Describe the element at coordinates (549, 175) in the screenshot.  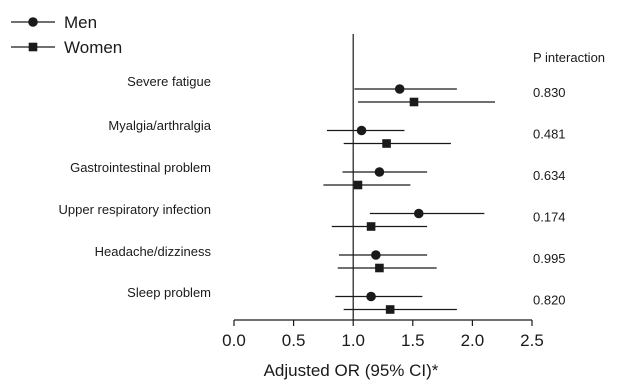
I see `p-value-label: 0.634` at that location.